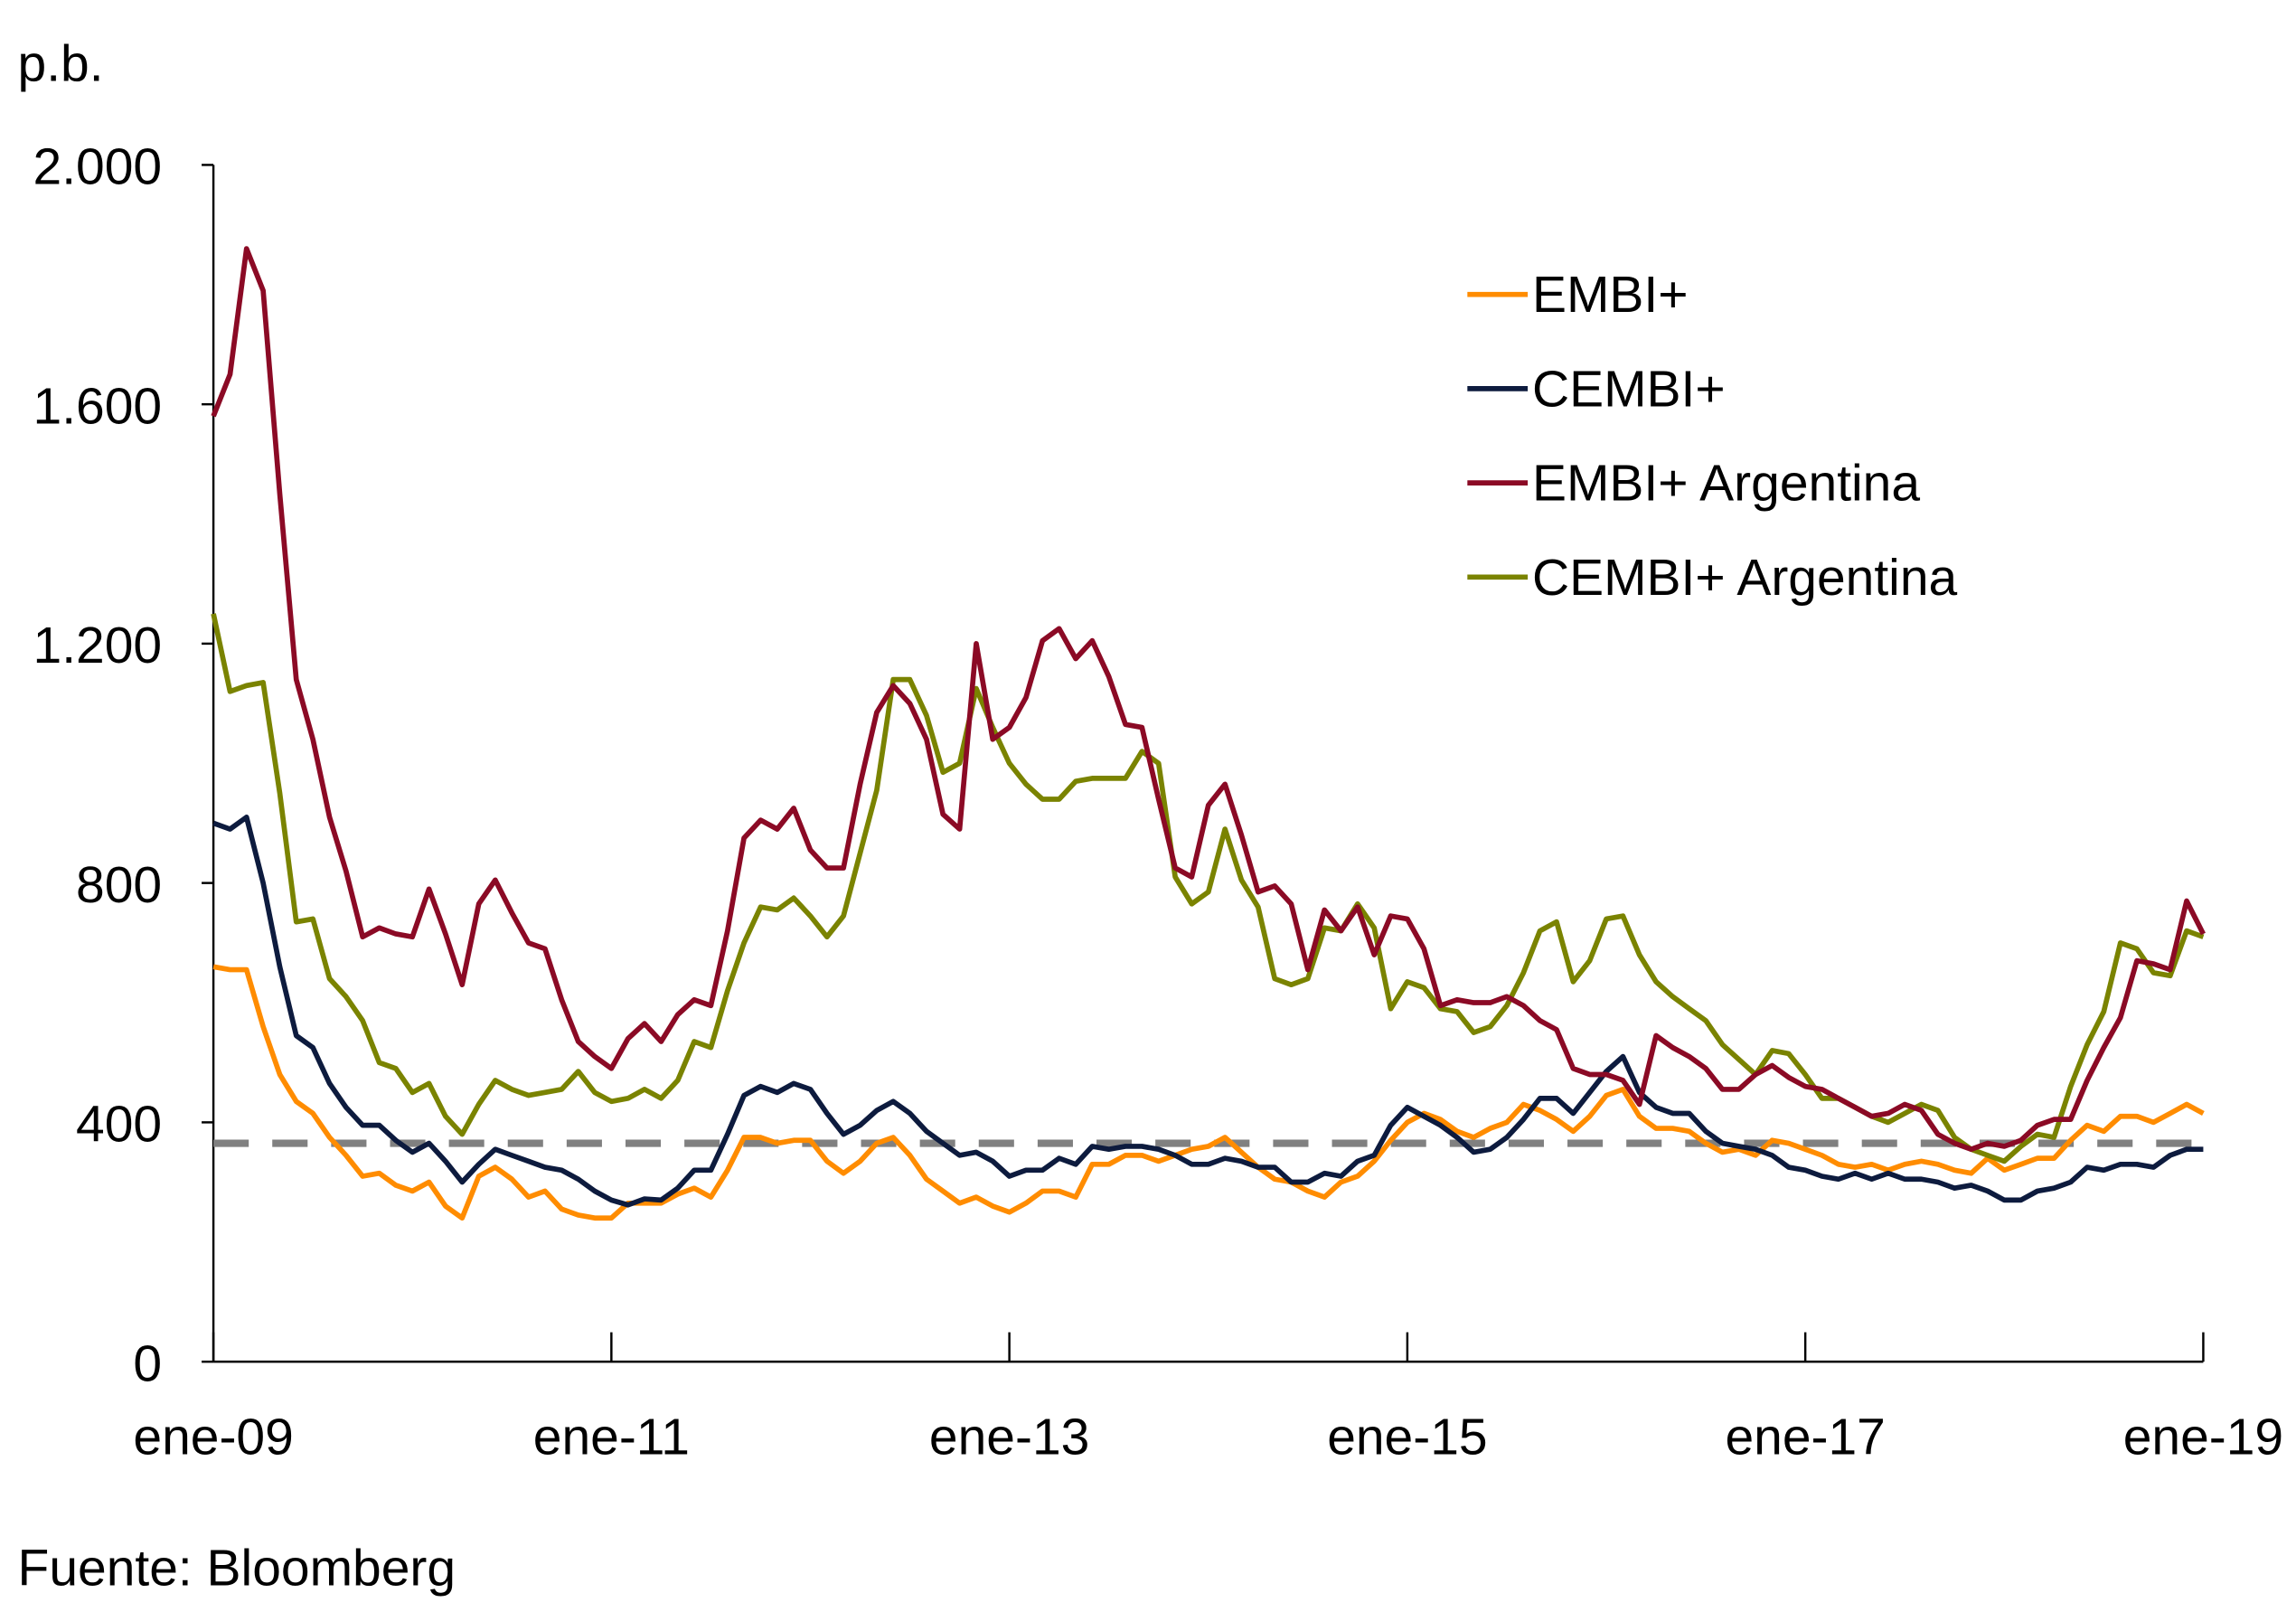 This screenshot has height=1612, width=2296. Describe the element at coordinates (98, 167) in the screenshot. I see `y-tick-label: 2.000` at that location.